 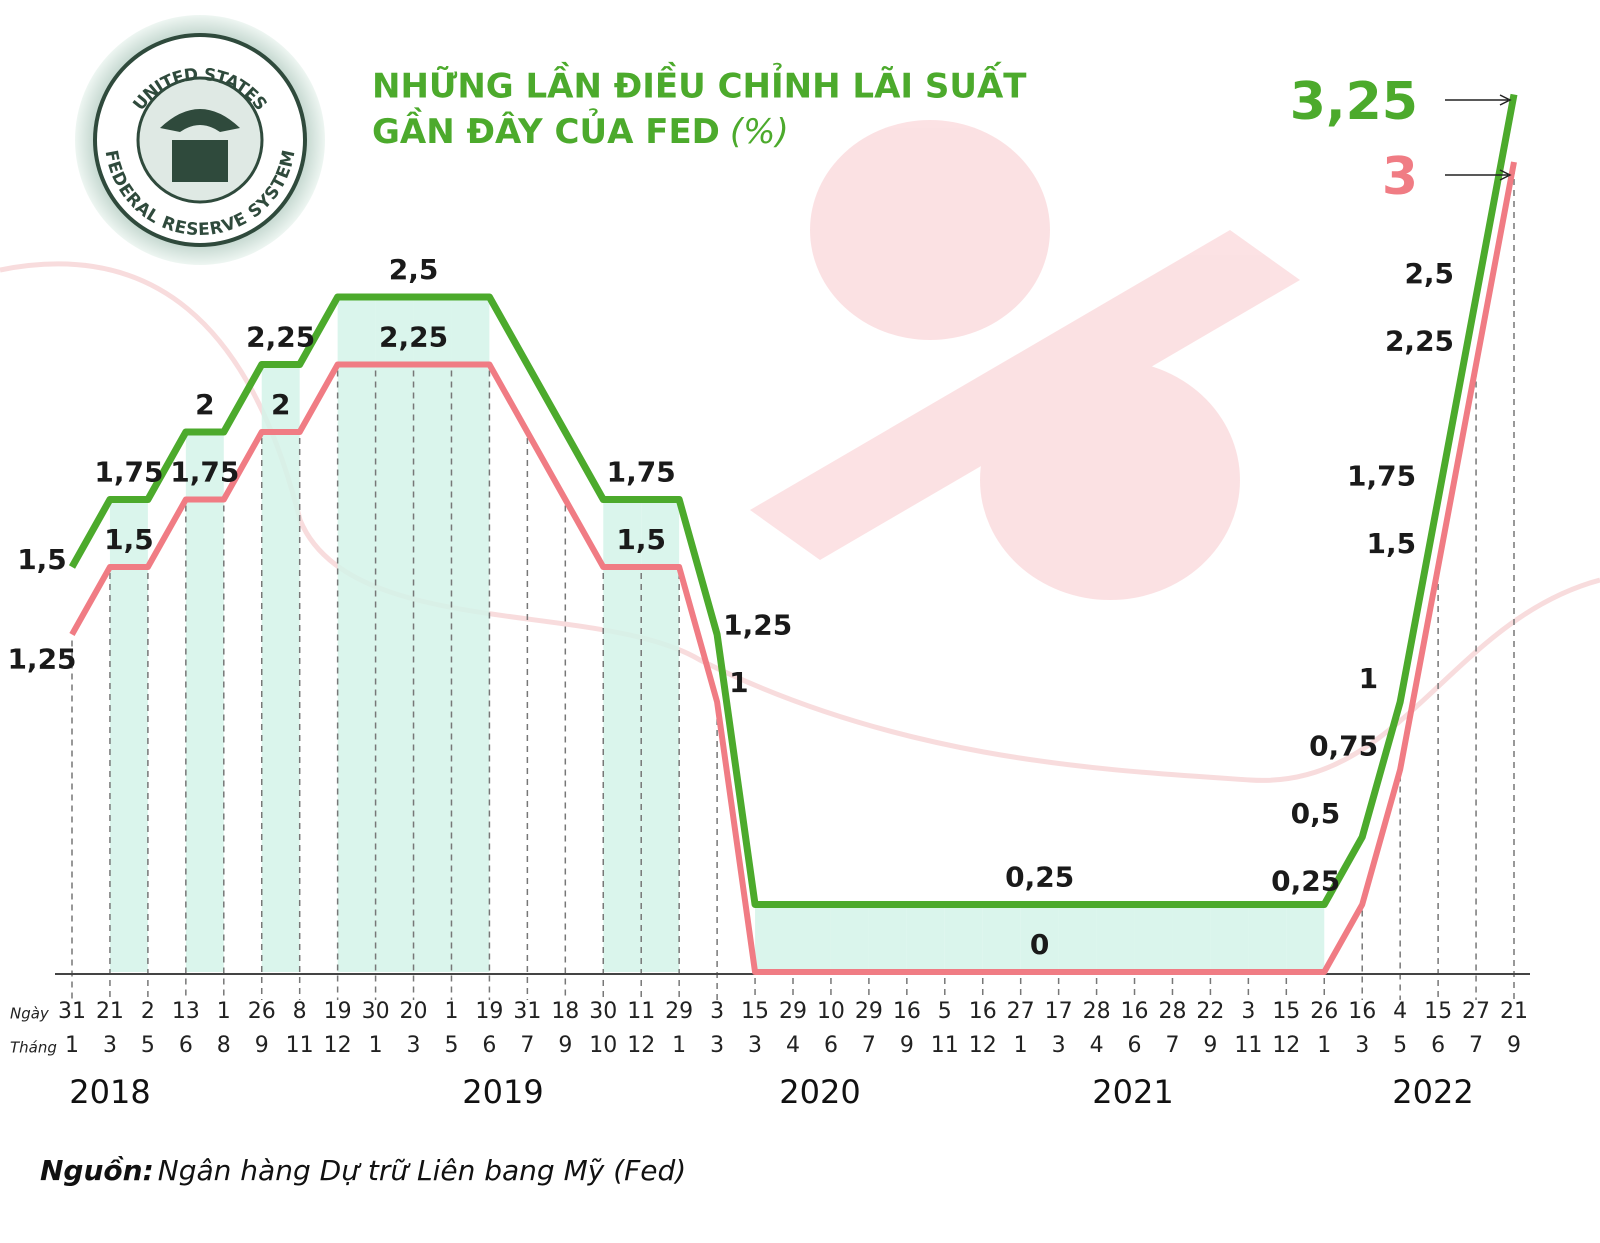 What do you see at coordinates (1248, 1011) in the screenshot?
I see `x-tick-day: 3` at bounding box center [1248, 1011].